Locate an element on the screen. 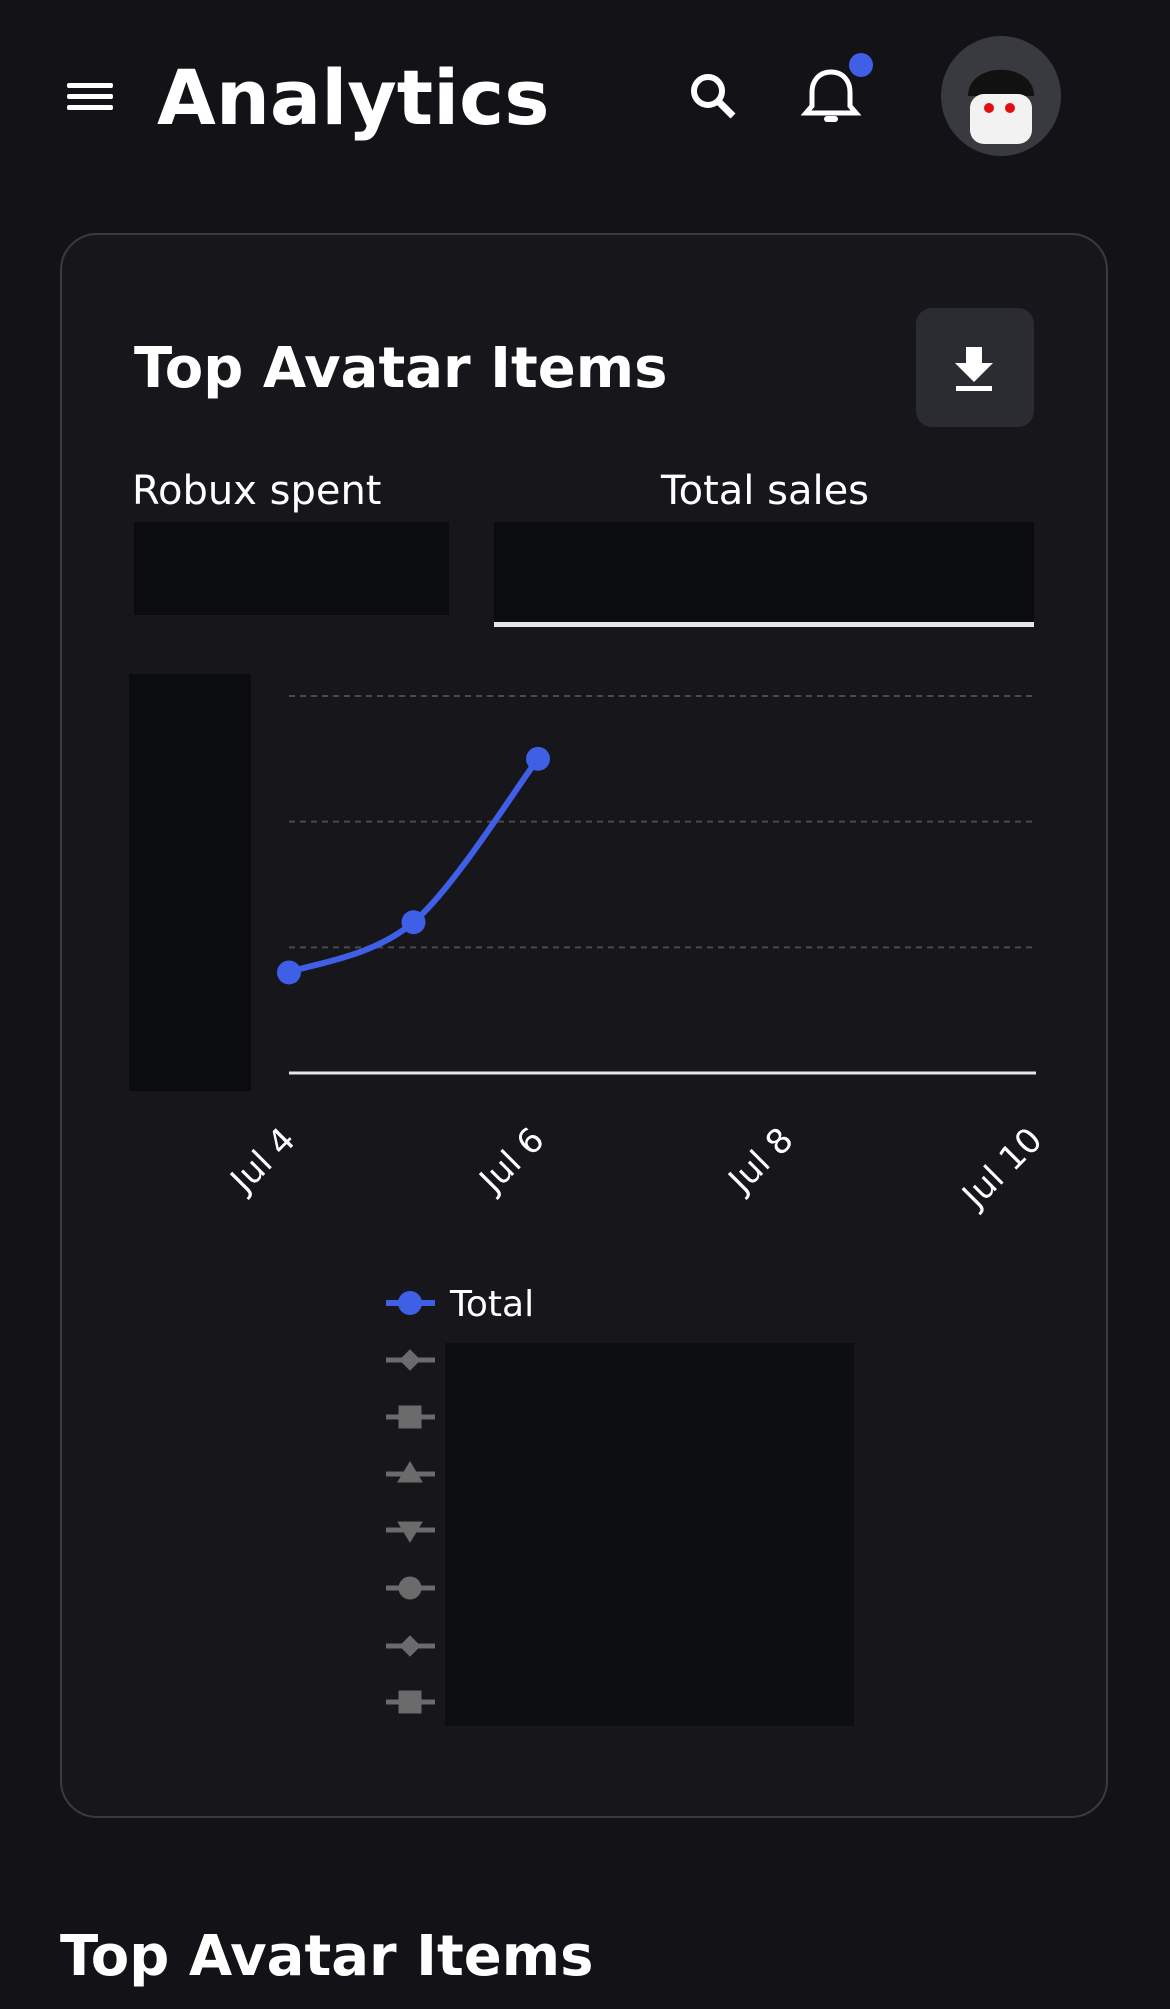 Image resolution: width=1170 pixels, height=2009 pixels. page-title: Analytics is located at coordinates (353, 97).